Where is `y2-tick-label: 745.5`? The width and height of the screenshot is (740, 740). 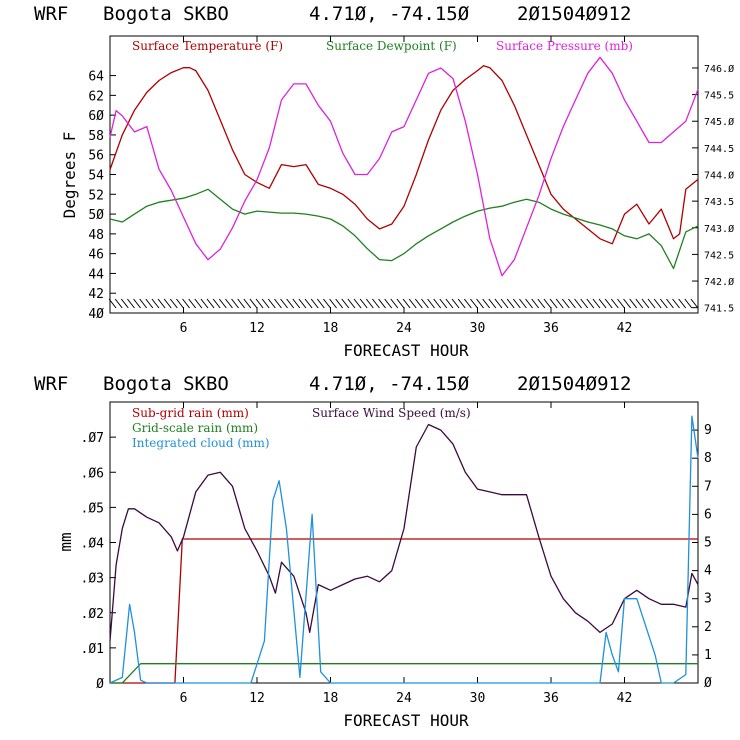
y2-tick-label: 745.5 is located at coordinates (719, 96).